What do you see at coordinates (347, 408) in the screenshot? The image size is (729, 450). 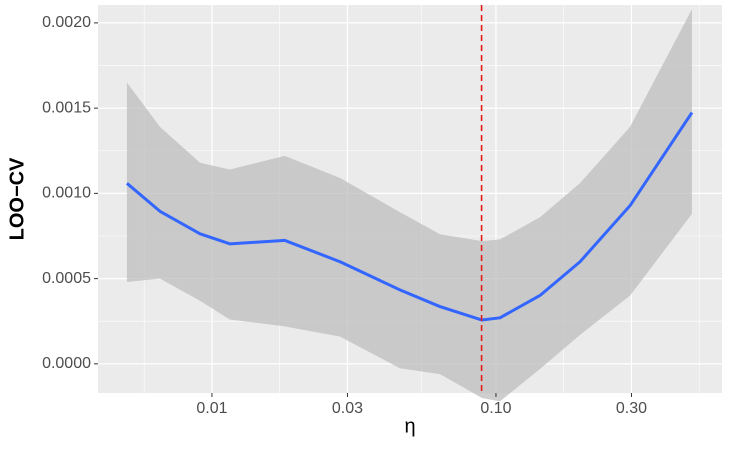 I see `x-tick-label: 0.03` at bounding box center [347, 408].